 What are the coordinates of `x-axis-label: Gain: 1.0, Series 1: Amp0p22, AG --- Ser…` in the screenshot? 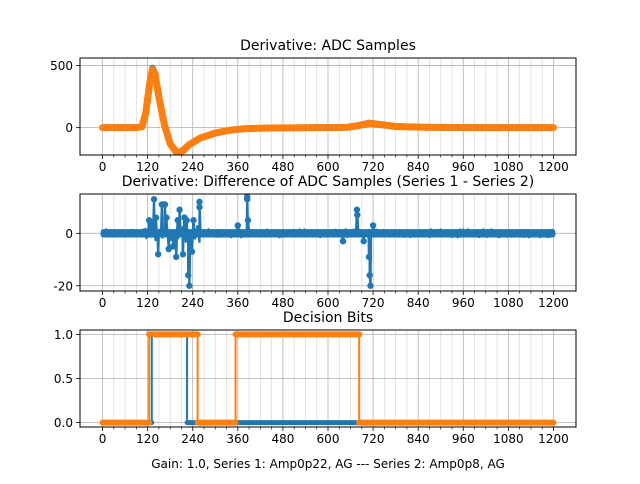 It's located at (328, 464).